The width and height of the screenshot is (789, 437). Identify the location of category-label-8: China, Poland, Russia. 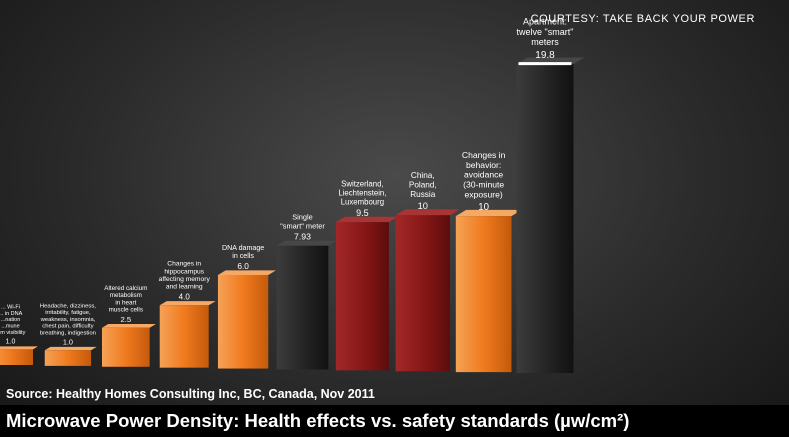
(423, 185).